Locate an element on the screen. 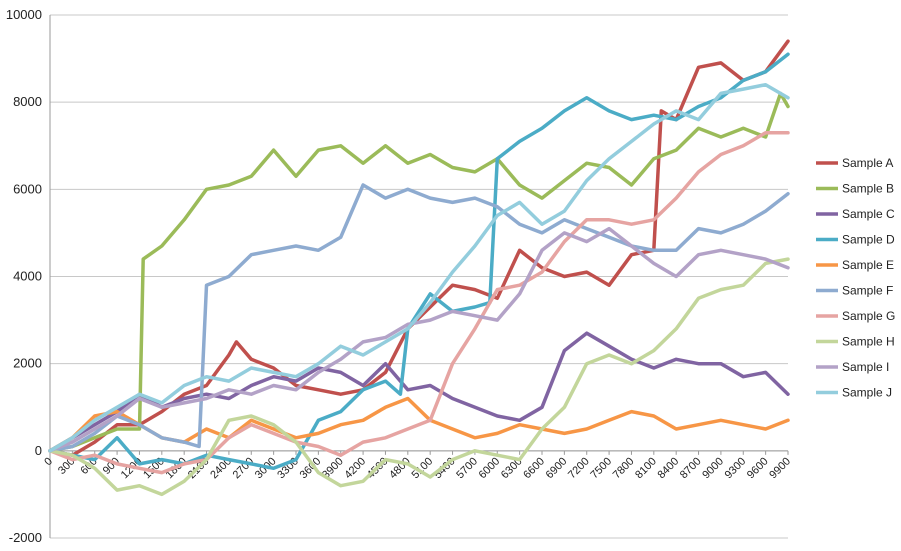 This screenshot has height=551, width=901. x-tick-label: 6900 is located at coordinates (557, 468).